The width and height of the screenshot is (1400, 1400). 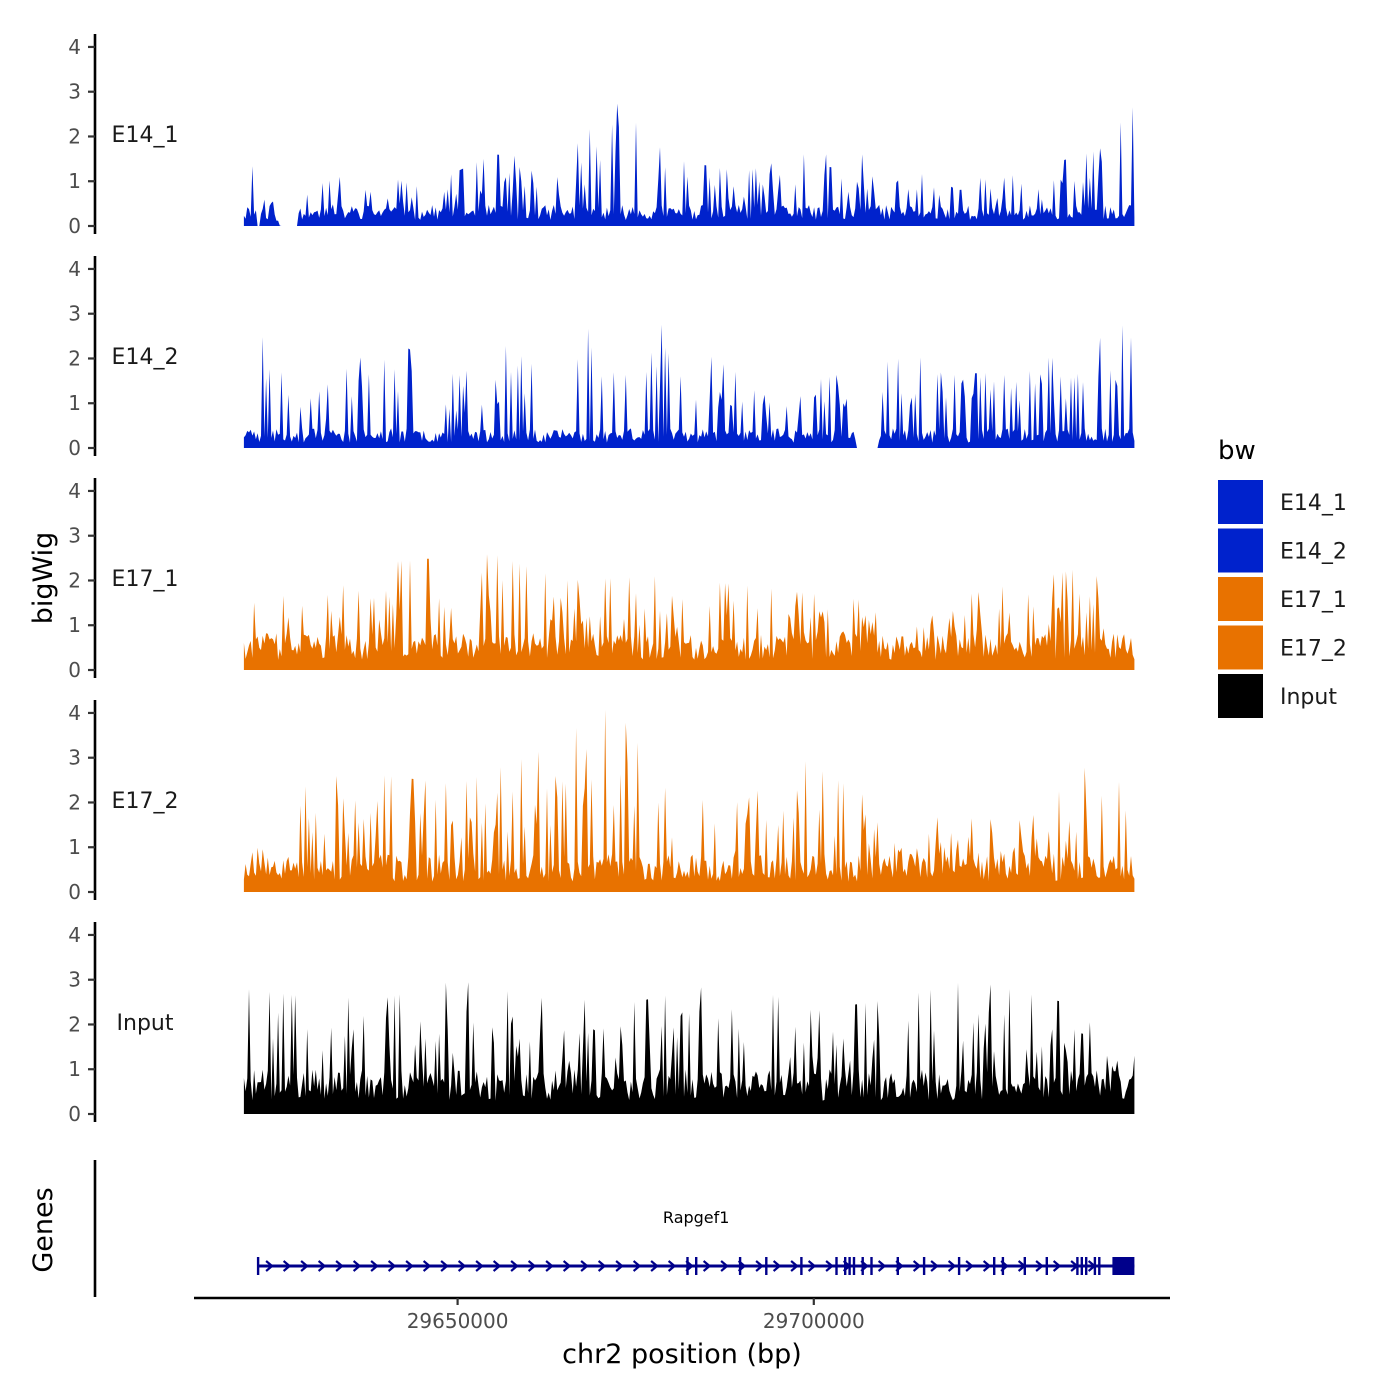 I want to click on track-e14-2: 0 1 2 3 4 E14_2, so click(x=601, y=358).